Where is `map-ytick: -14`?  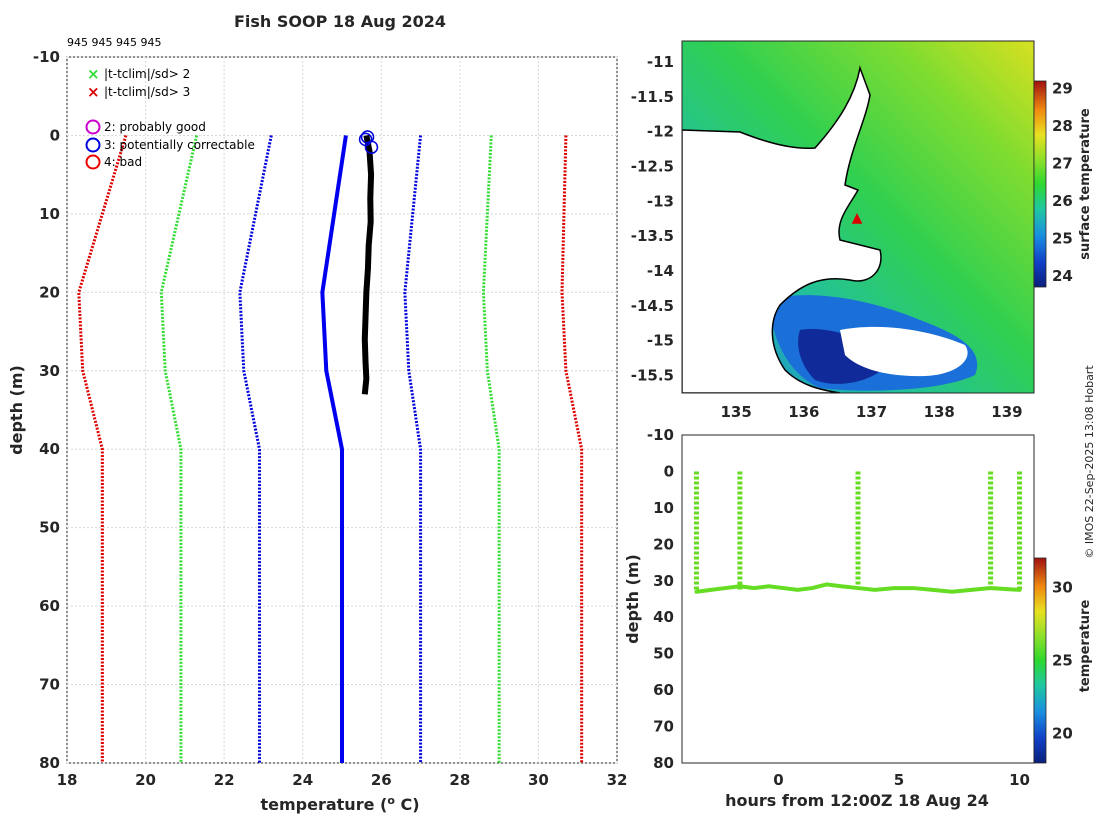
map-ytick: -14 is located at coordinates (660, 271).